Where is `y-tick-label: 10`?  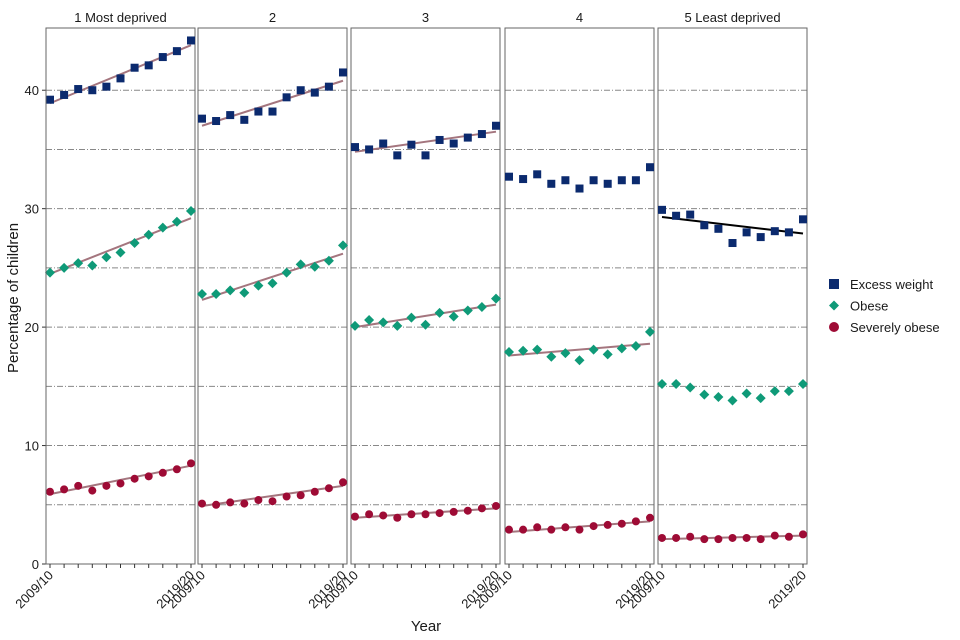
y-tick-label: 10 is located at coordinates (32, 446).